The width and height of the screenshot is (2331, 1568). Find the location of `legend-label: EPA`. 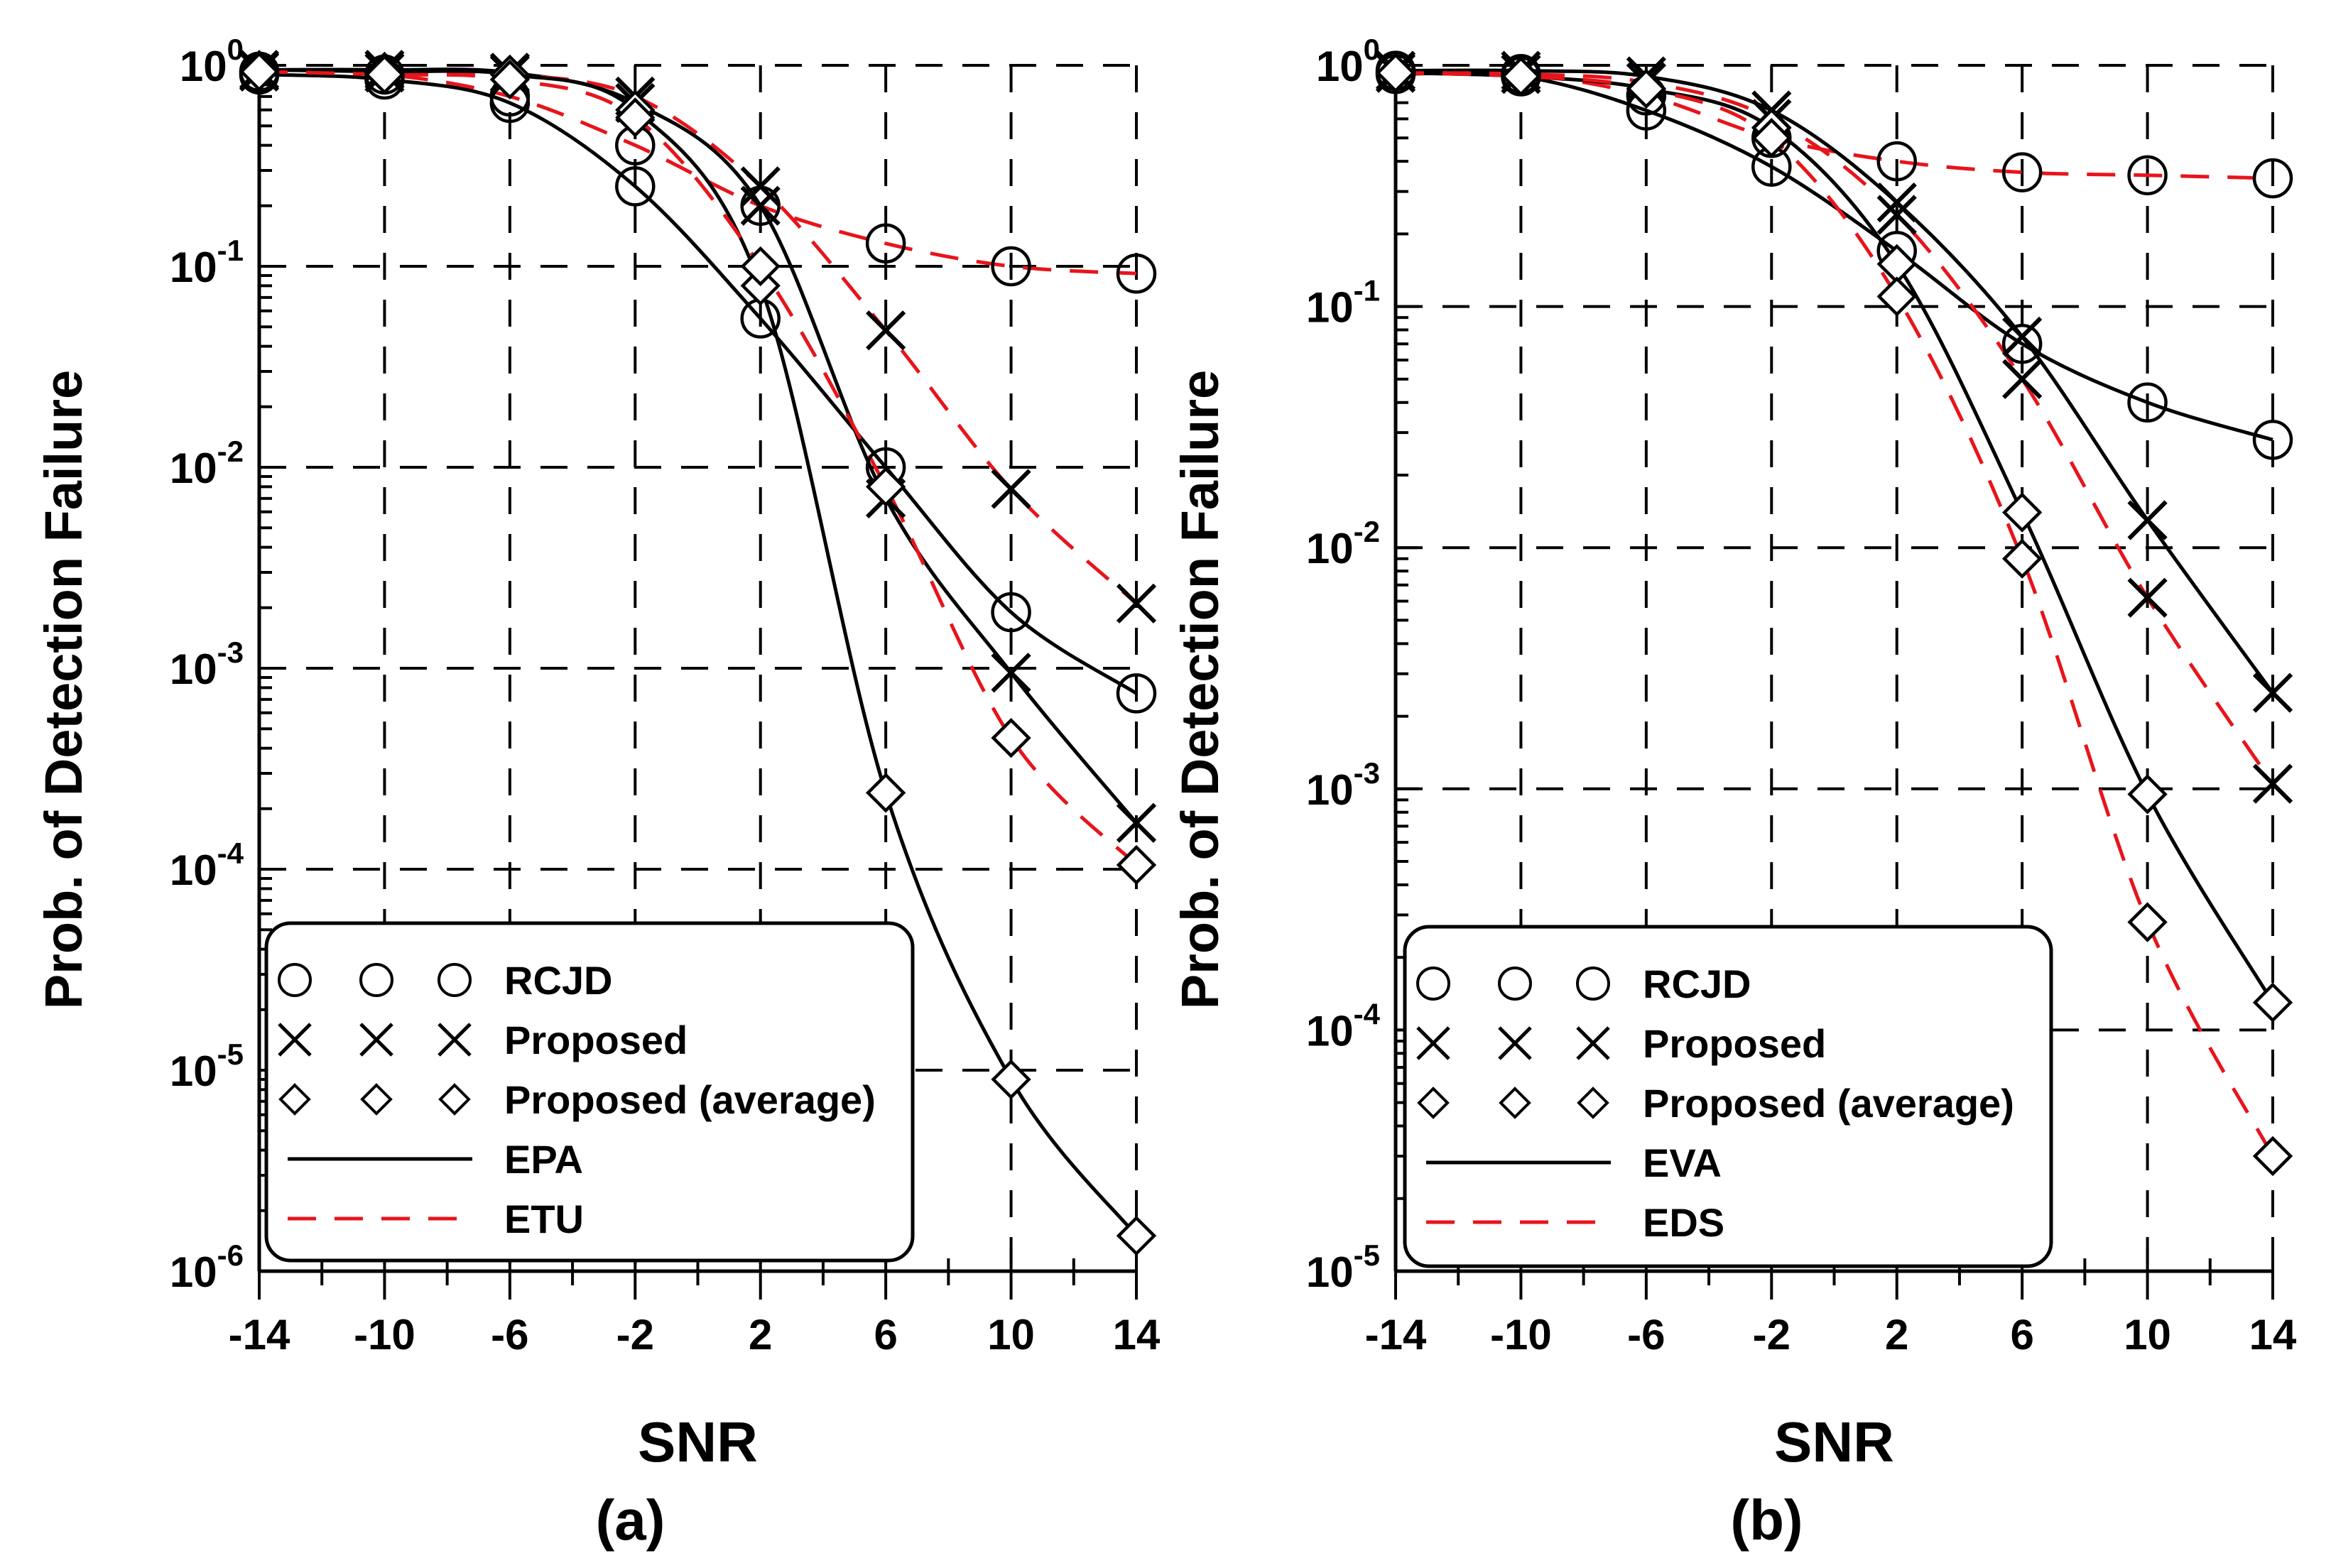

legend-label: EPA is located at coordinates (543, 1159).